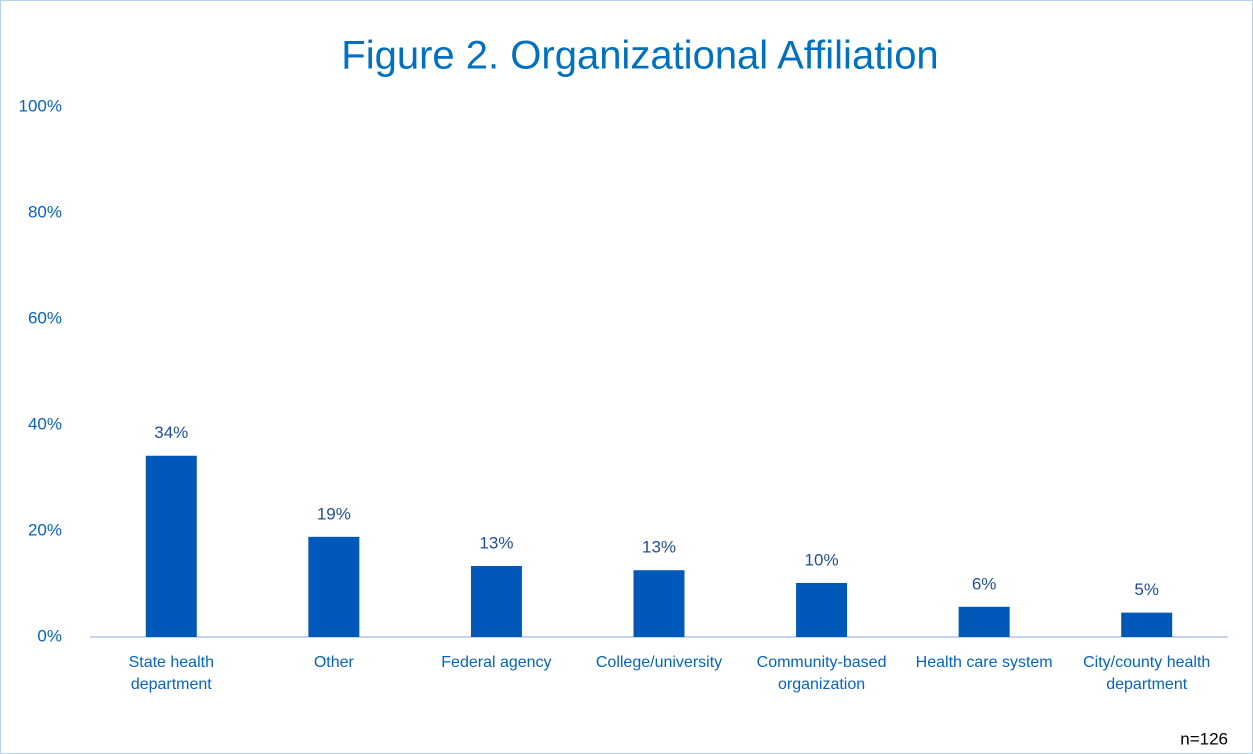 Image resolution: width=1253 pixels, height=754 pixels. I want to click on y-tick-label: 80%, so click(45, 211).